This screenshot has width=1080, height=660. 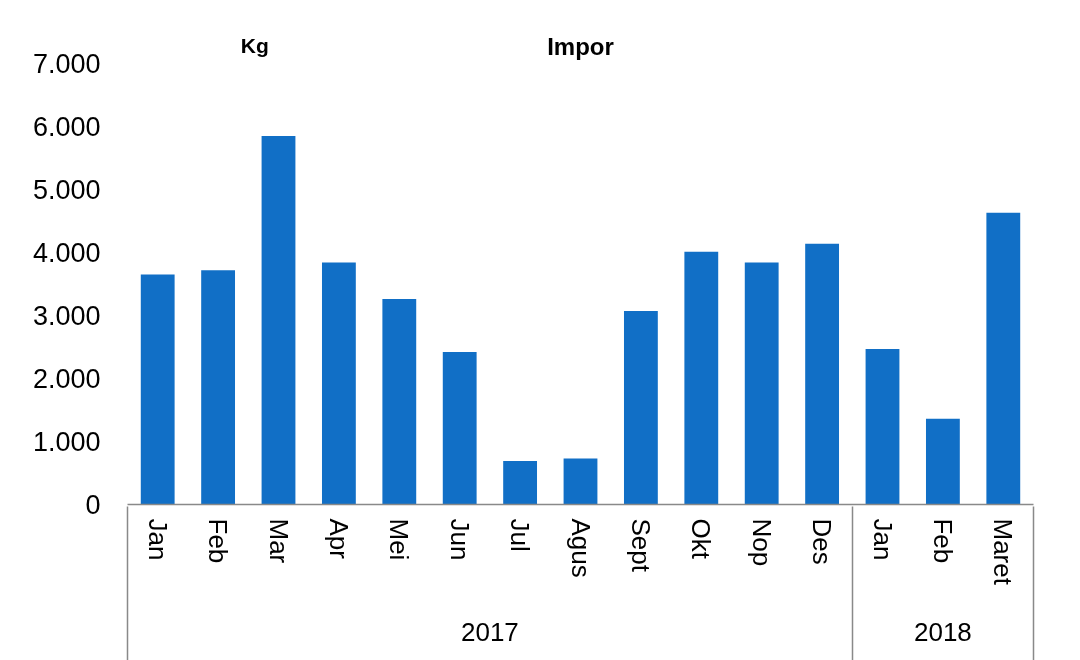 What do you see at coordinates (520, 535) in the screenshot?
I see `x-tick-label: Jul` at bounding box center [520, 535].